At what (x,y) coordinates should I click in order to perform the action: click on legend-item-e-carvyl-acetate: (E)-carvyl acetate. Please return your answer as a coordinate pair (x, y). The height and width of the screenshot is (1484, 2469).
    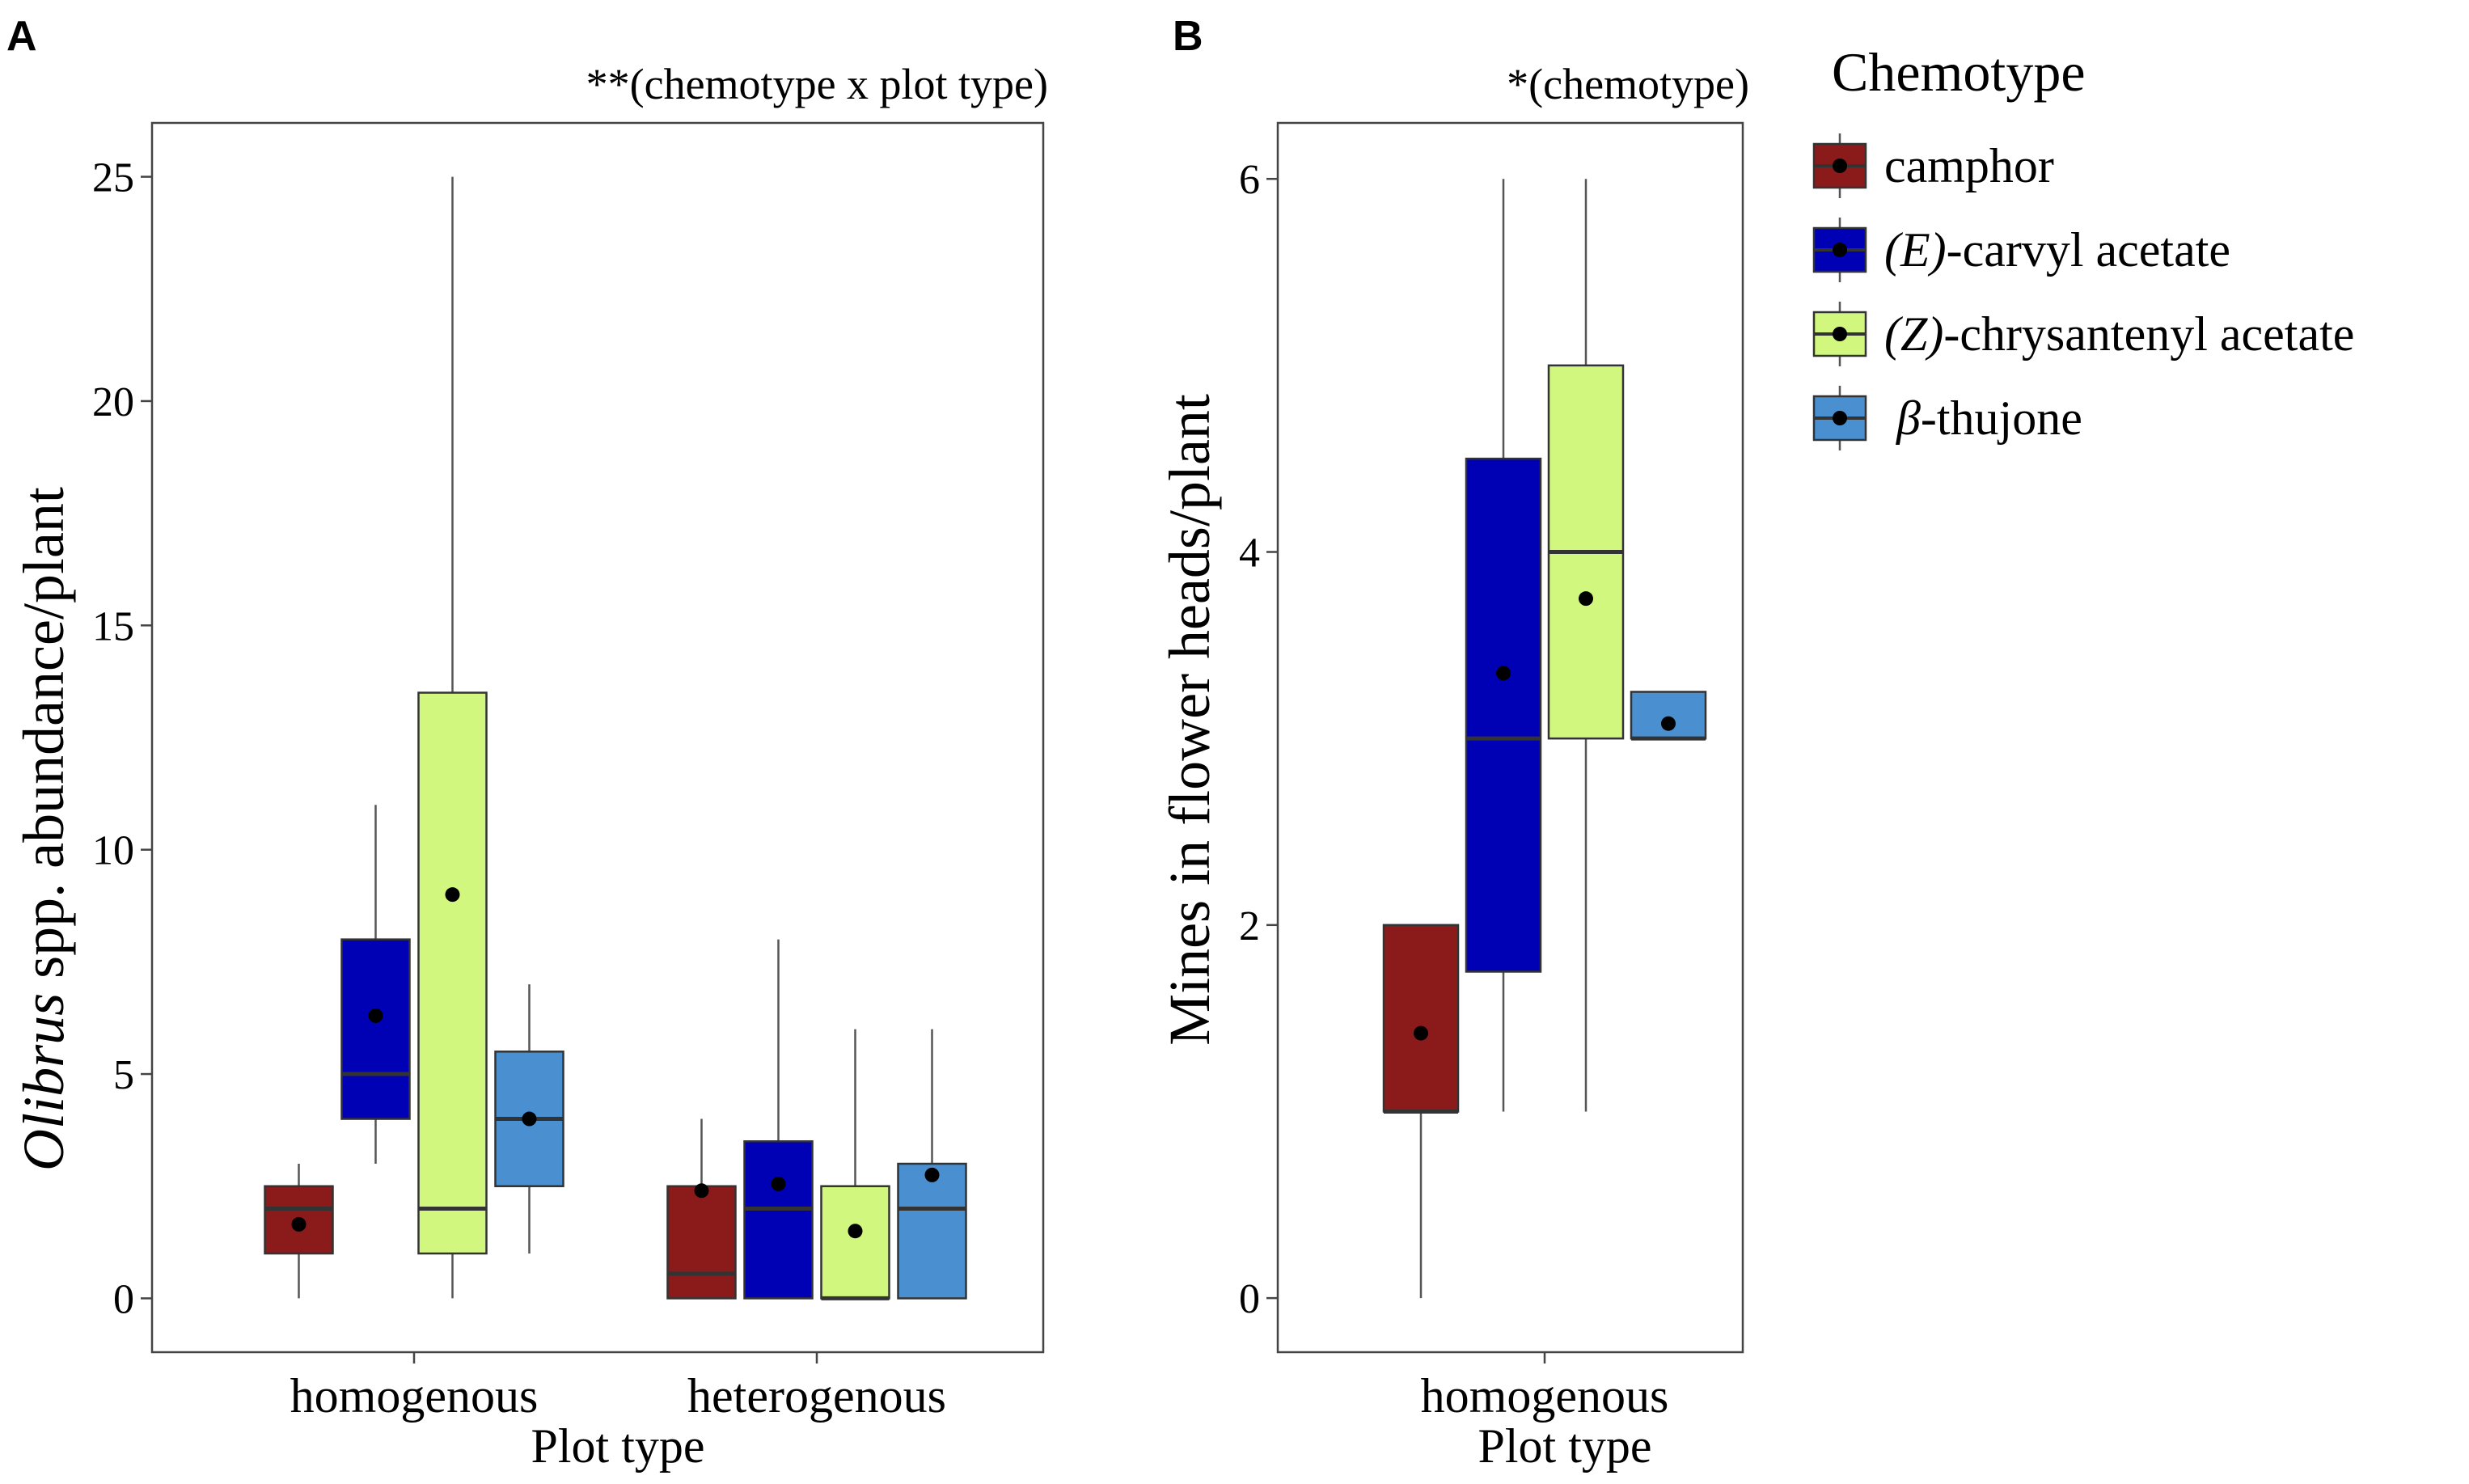
    Looking at the image, I should click on (2021, 250).